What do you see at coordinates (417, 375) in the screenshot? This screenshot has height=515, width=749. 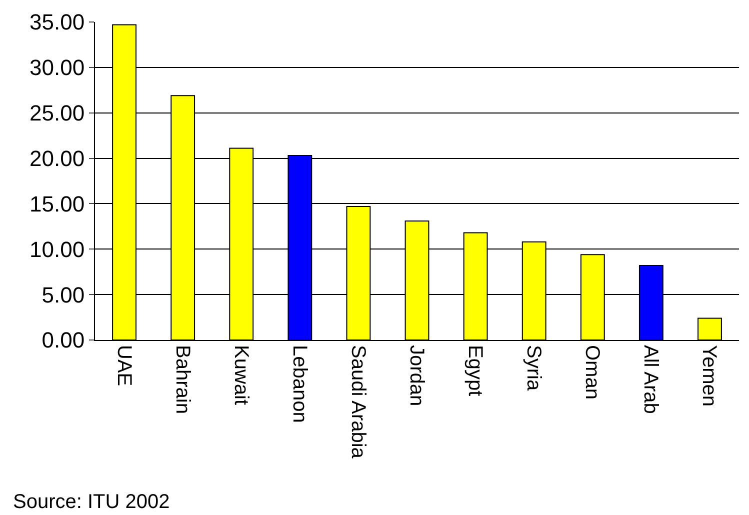 I see `x-tick-label: Jordan` at bounding box center [417, 375].